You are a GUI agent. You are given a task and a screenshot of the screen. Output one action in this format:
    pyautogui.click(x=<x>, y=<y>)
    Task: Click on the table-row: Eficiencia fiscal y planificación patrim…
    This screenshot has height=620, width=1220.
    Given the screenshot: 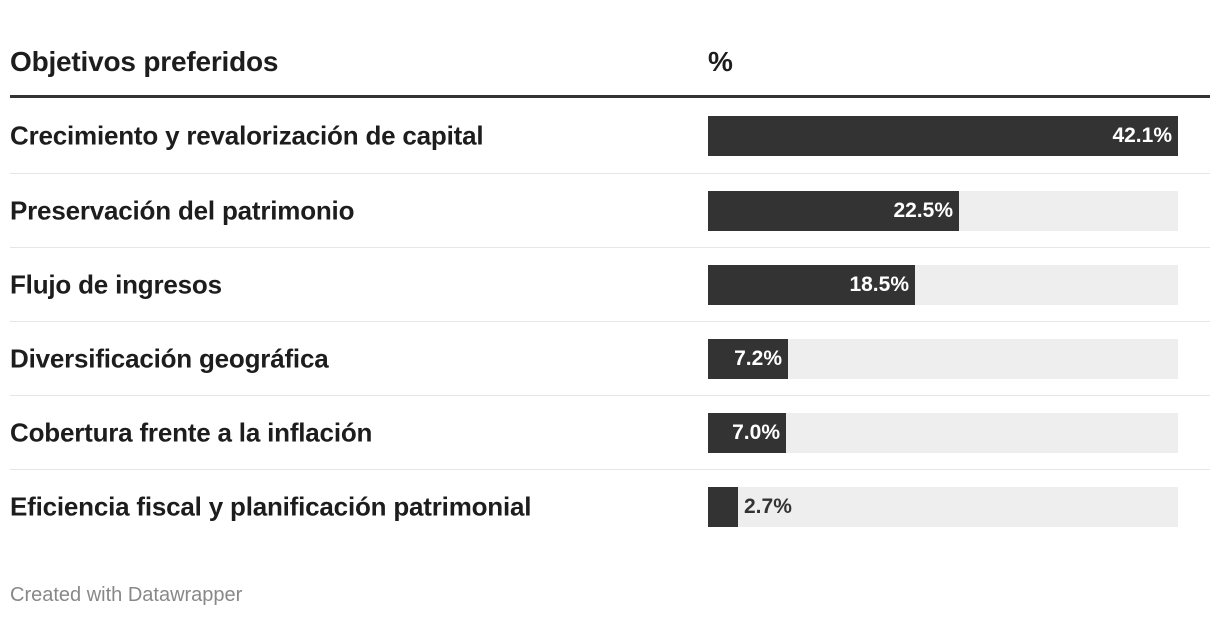 What is the action you would take?
    pyautogui.click(x=610, y=507)
    